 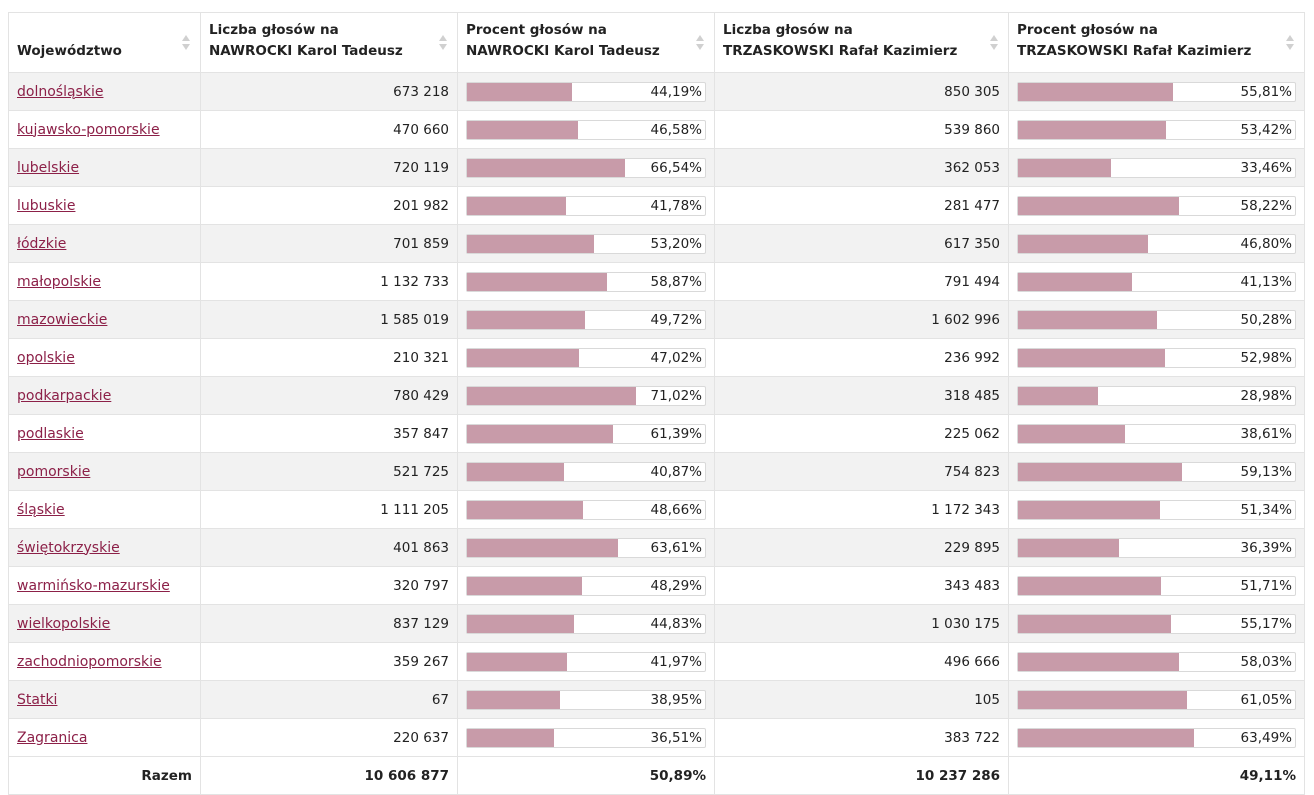 What do you see at coordinates (1266, 661) in the screenshot?
I see `percent-value: 58,03%` at bounding box center [1266, 661].